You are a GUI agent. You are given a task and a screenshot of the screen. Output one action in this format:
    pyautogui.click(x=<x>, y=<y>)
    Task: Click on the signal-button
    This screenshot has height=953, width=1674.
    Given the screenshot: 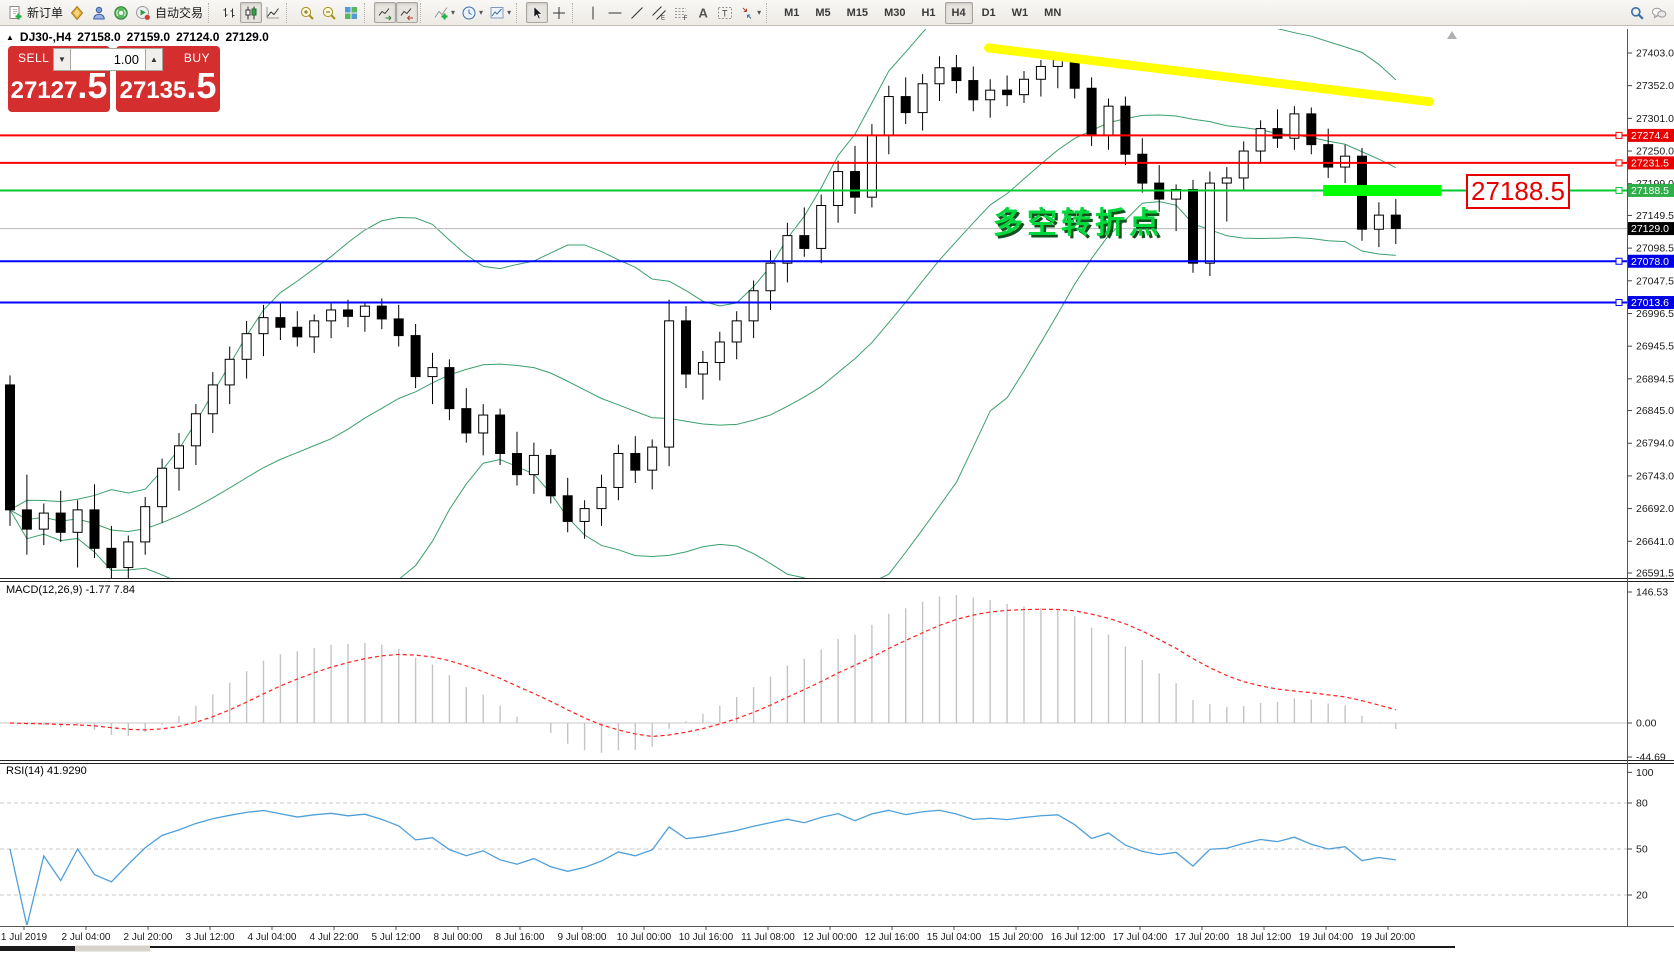 What is the action you would take?
    pyautogui.click(x=121, y=12)
    